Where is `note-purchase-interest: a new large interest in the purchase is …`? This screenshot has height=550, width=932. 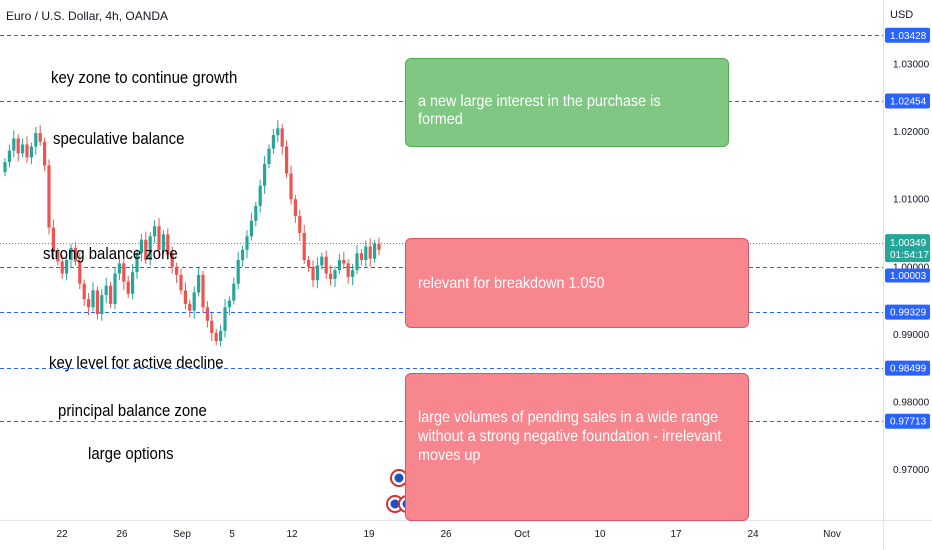 note-purchase-interest: a new large interest in the purchase is … is located at coordinates (567, 102).